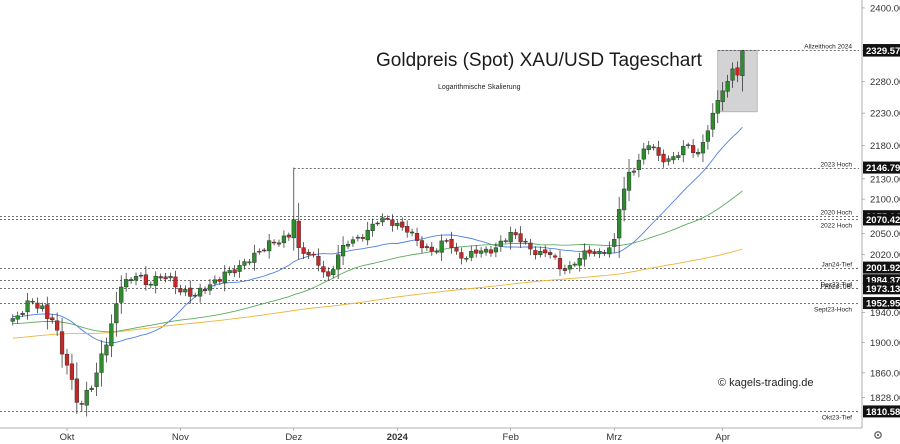 The image size is (900, 444). I want to click on y-tick-label: 2050.00, so click(885, 234).